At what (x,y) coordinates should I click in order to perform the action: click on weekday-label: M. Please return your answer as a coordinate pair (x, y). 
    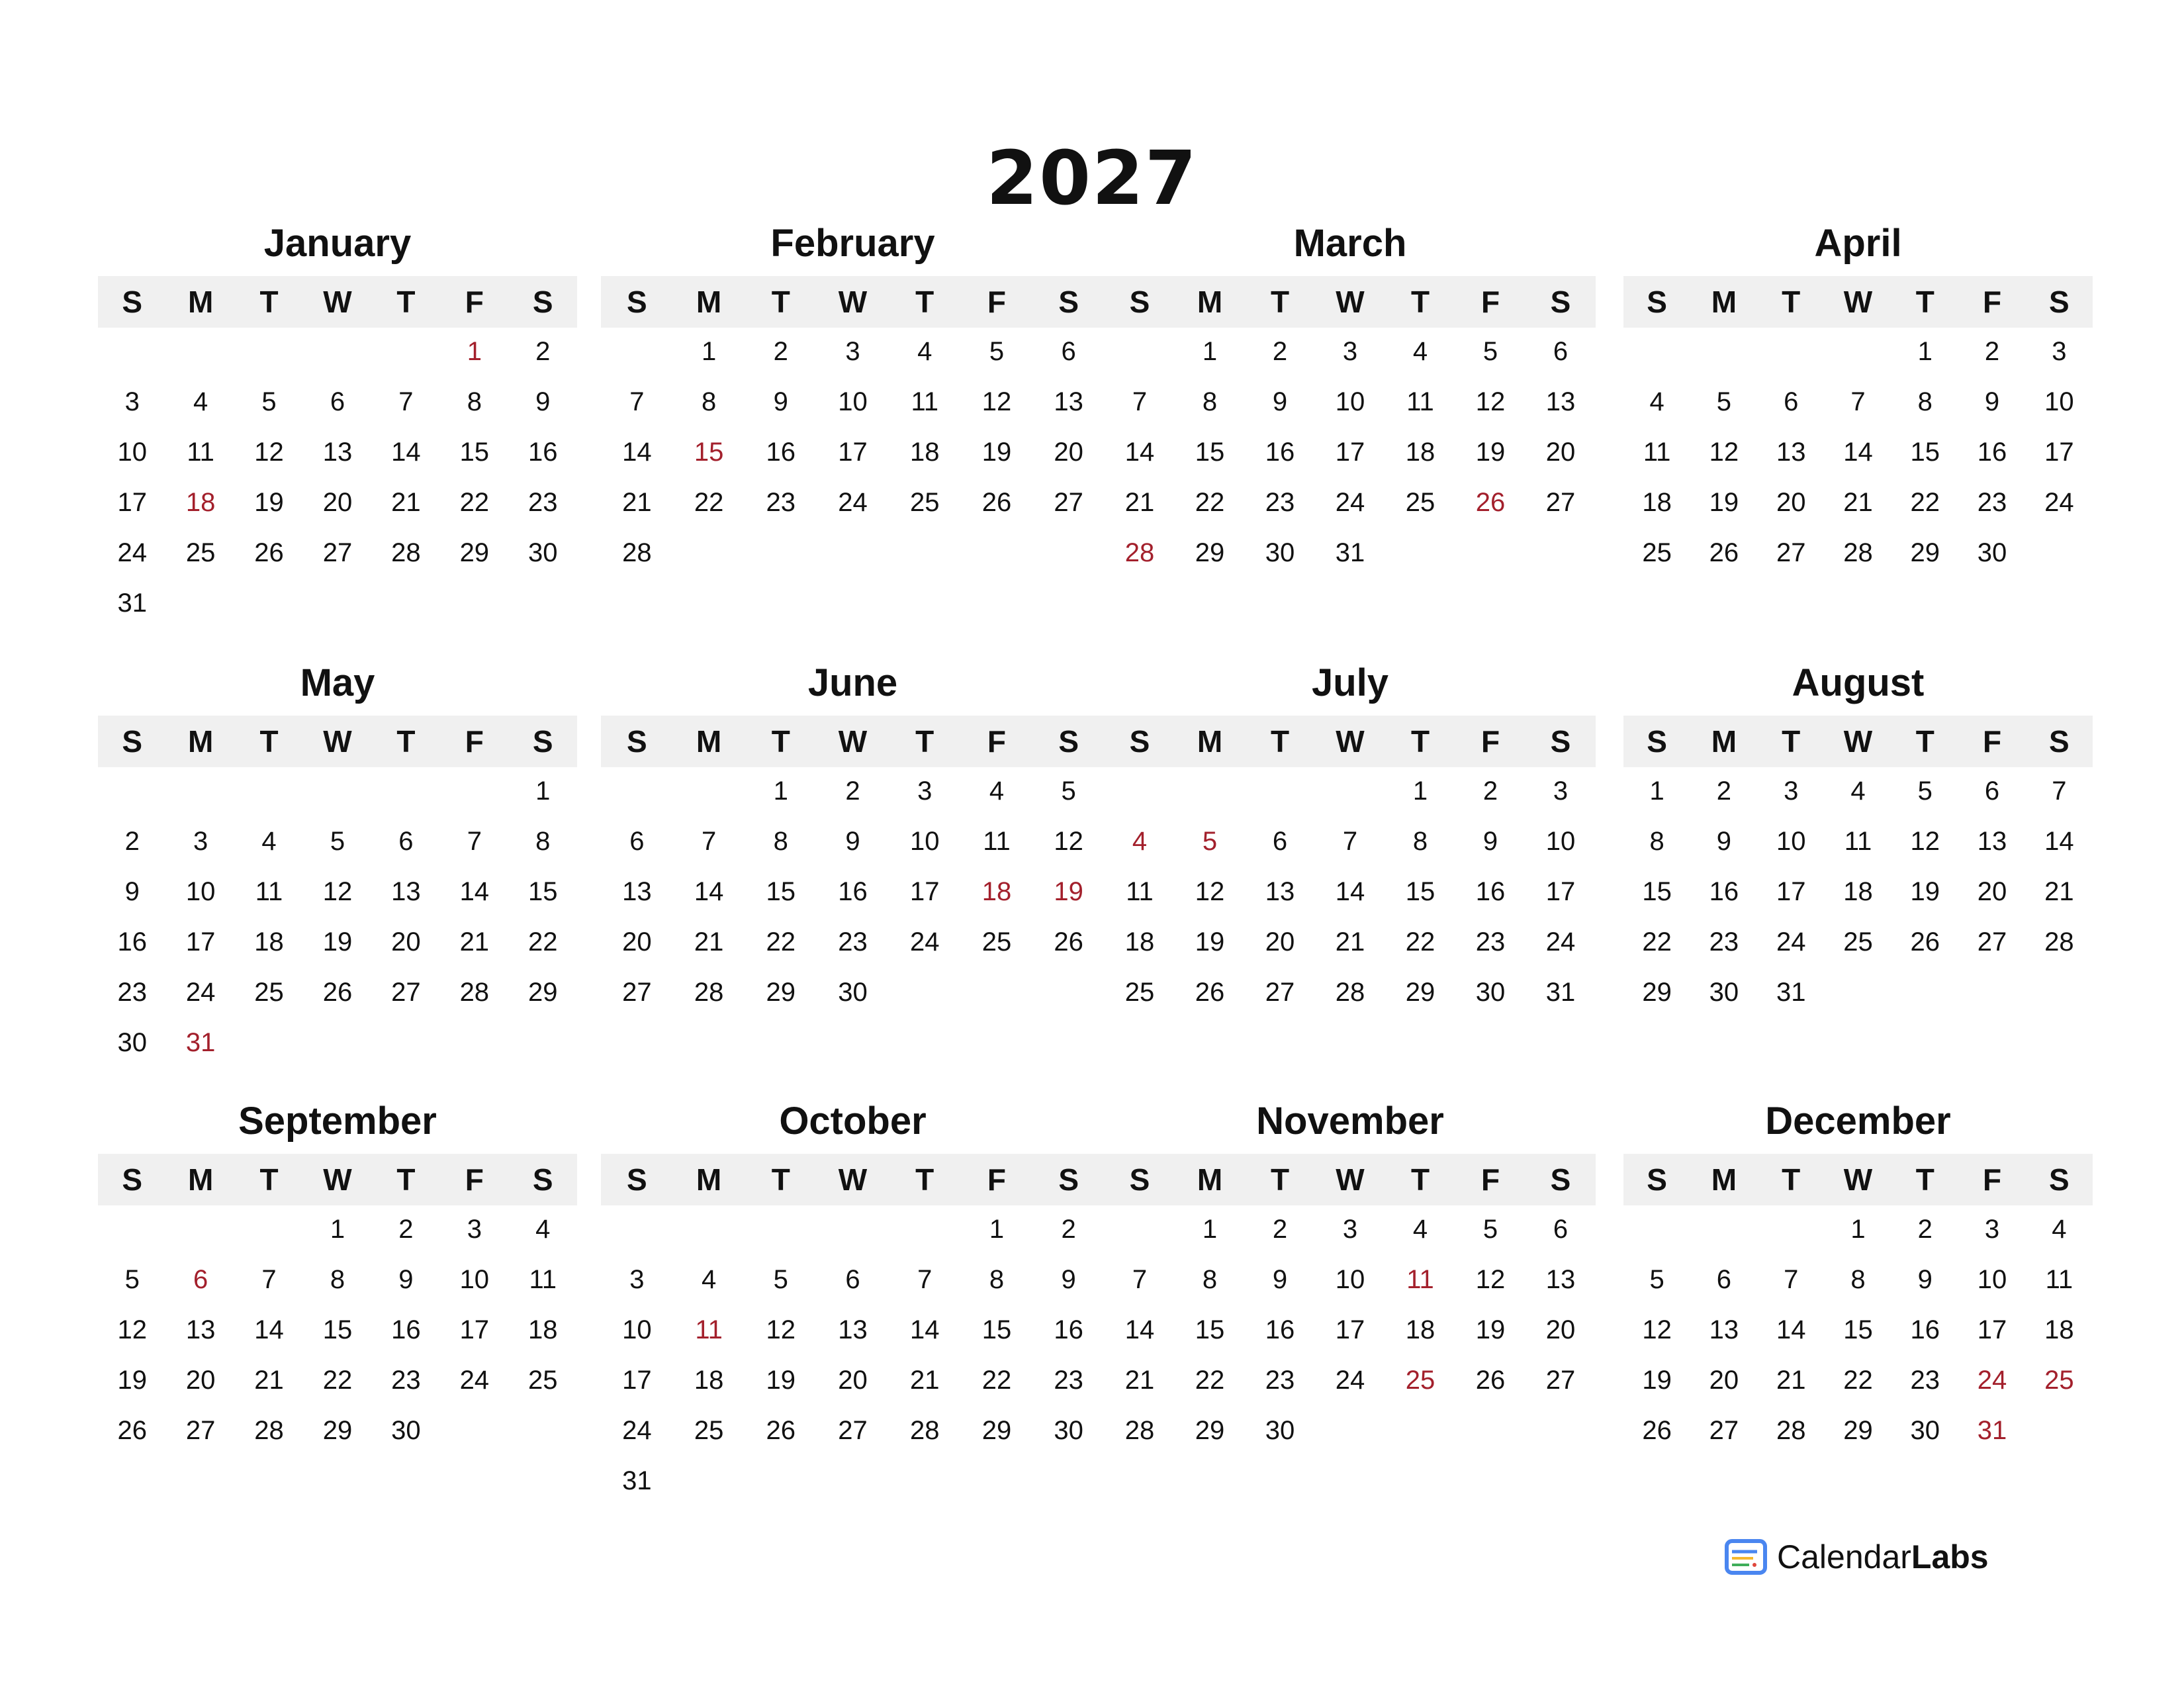
    Looking at the image, I should click on (200, 302).